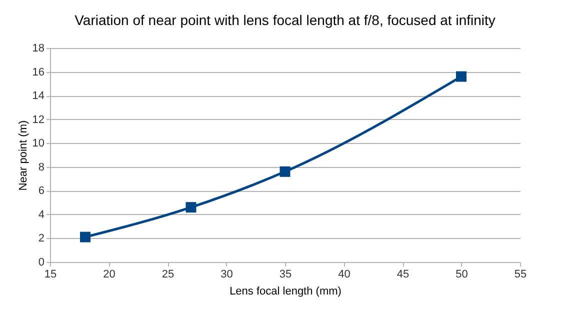  What do you see at coordinates (38, 96) in the screenshot?
I see `y-tick-label: 14` at bounding box center [38, 96].